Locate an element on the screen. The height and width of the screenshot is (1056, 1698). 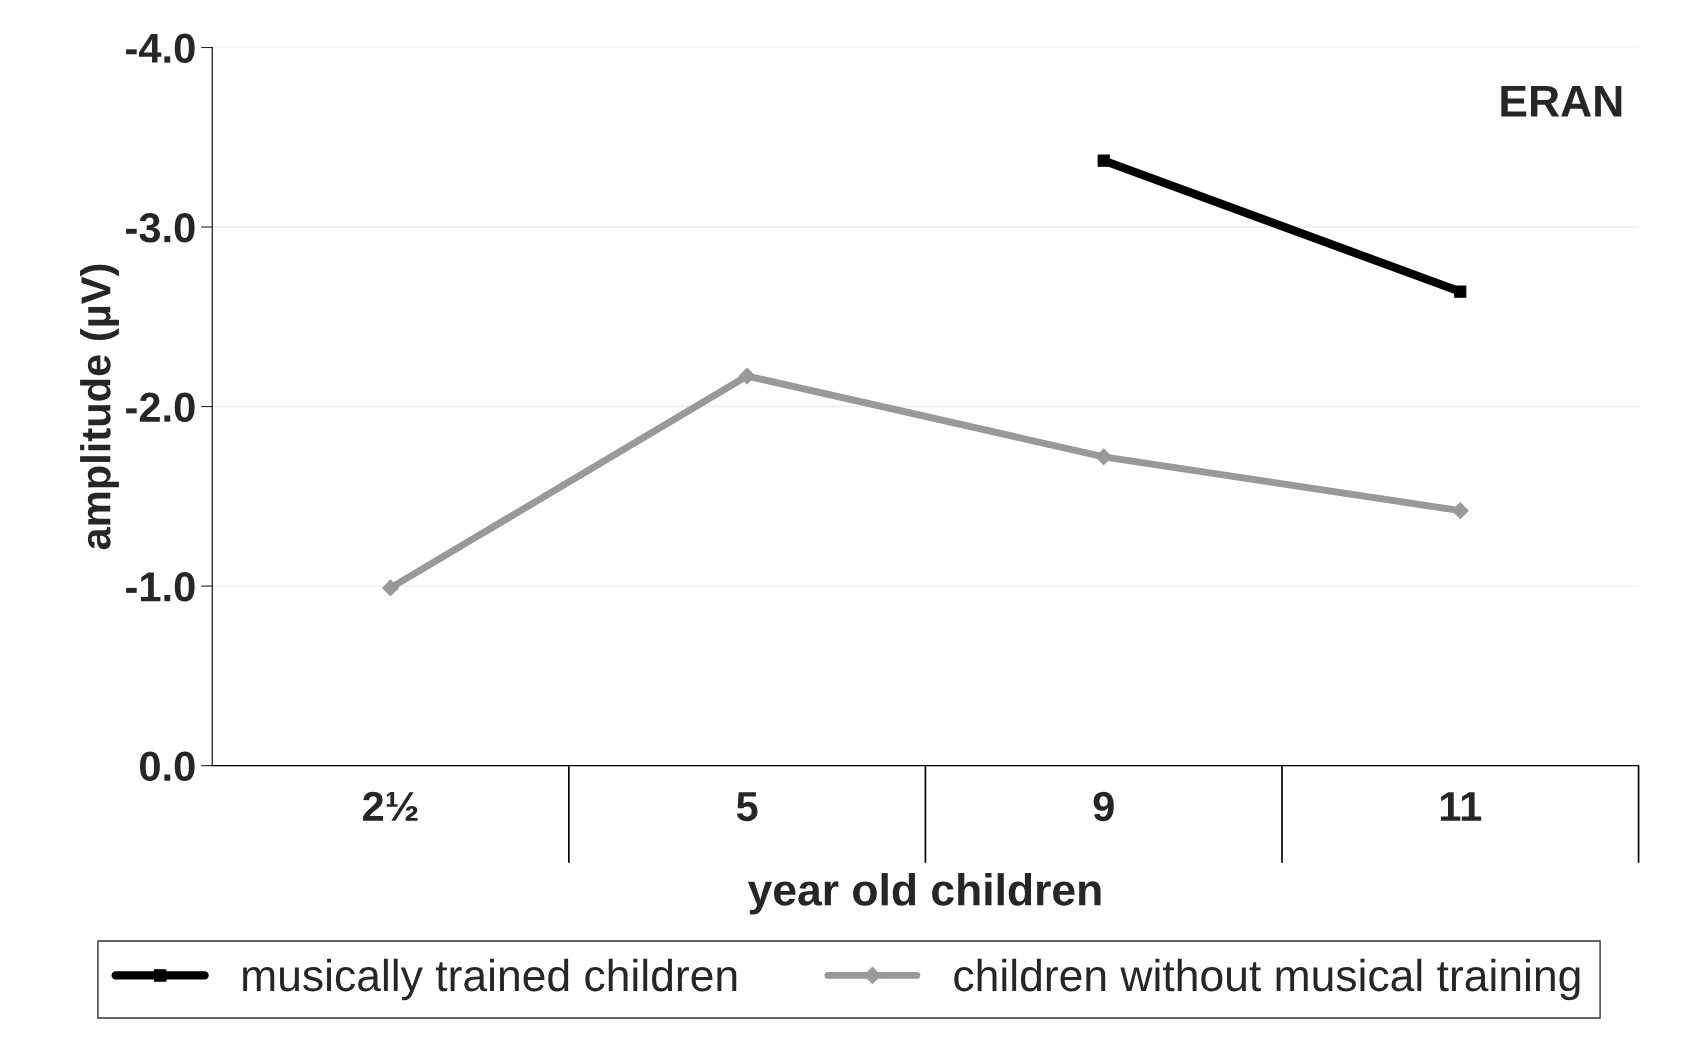
x-tick-label: 2½ is located at coordinates (390, 806).